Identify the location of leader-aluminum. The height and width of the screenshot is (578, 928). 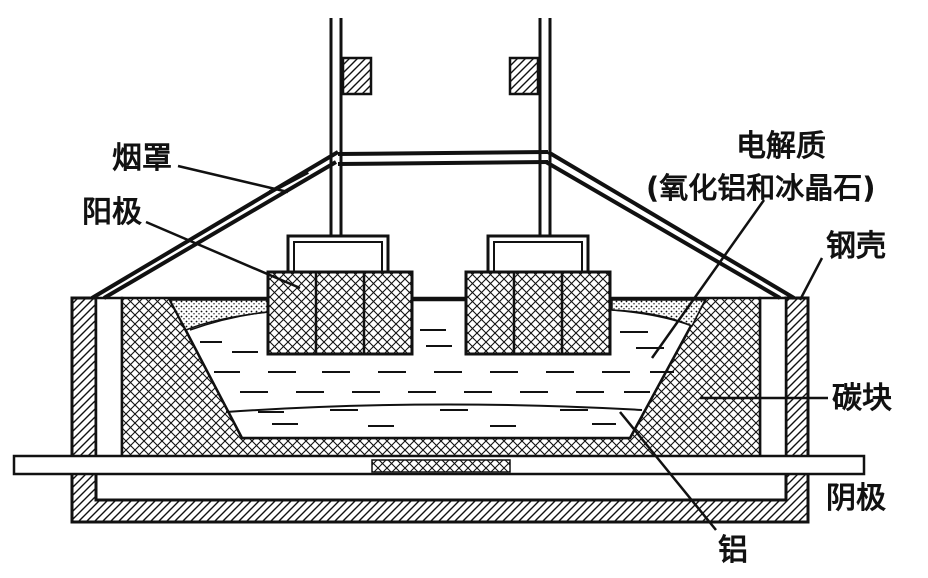
(668, 471).